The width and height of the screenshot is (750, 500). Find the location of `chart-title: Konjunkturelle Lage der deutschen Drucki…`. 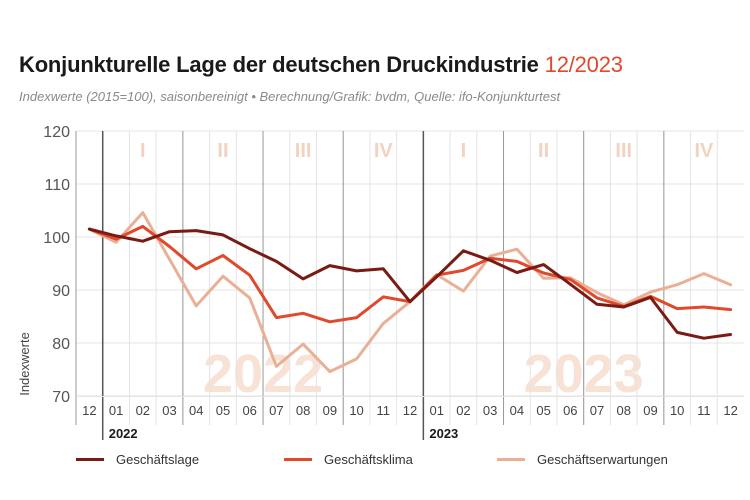

chart-title: Konjunkturelle Lage der deutschen Drucki… is located at coordinates (321, 65).